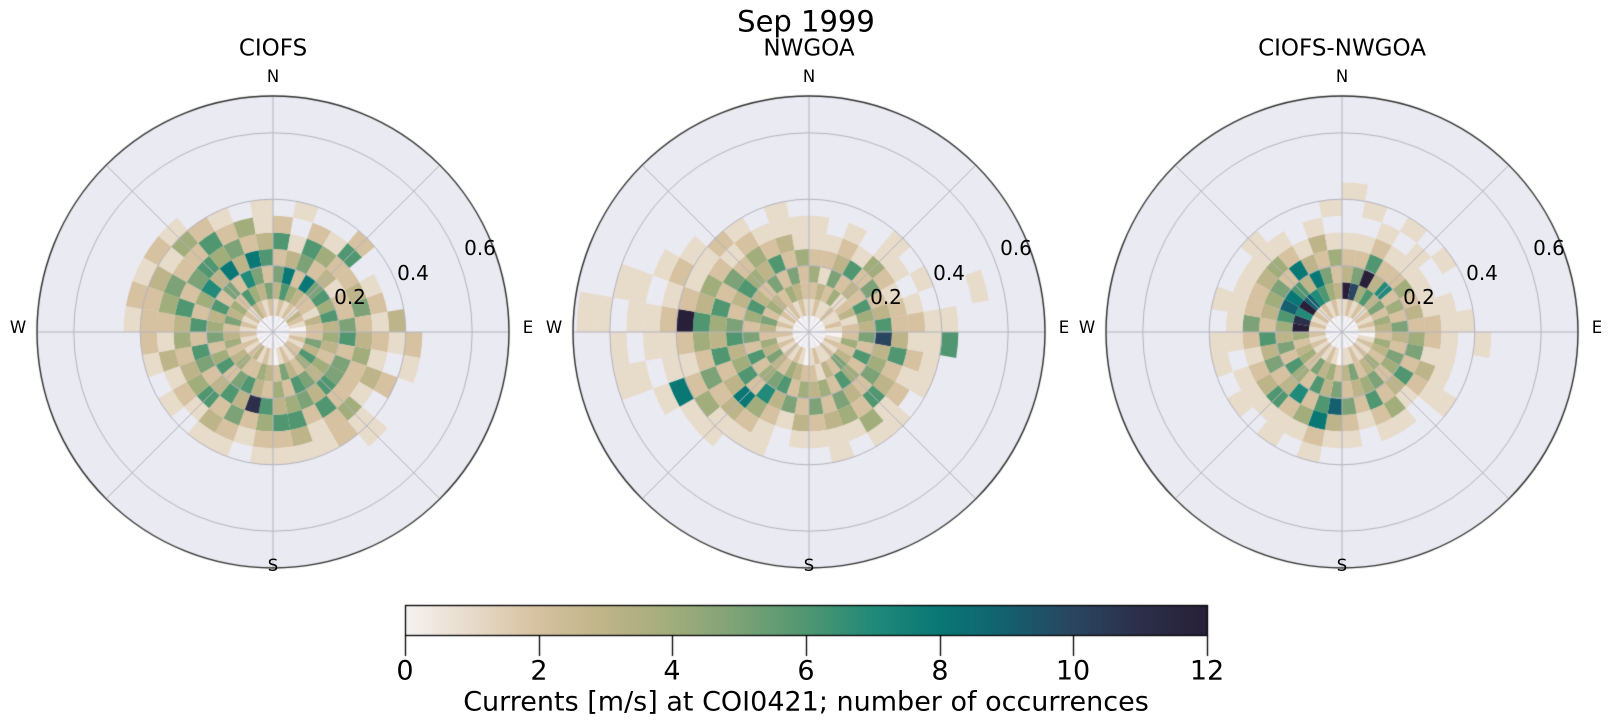  I want to click on plot-1-rtick-label-2: 0.6, so click(1016, 248).